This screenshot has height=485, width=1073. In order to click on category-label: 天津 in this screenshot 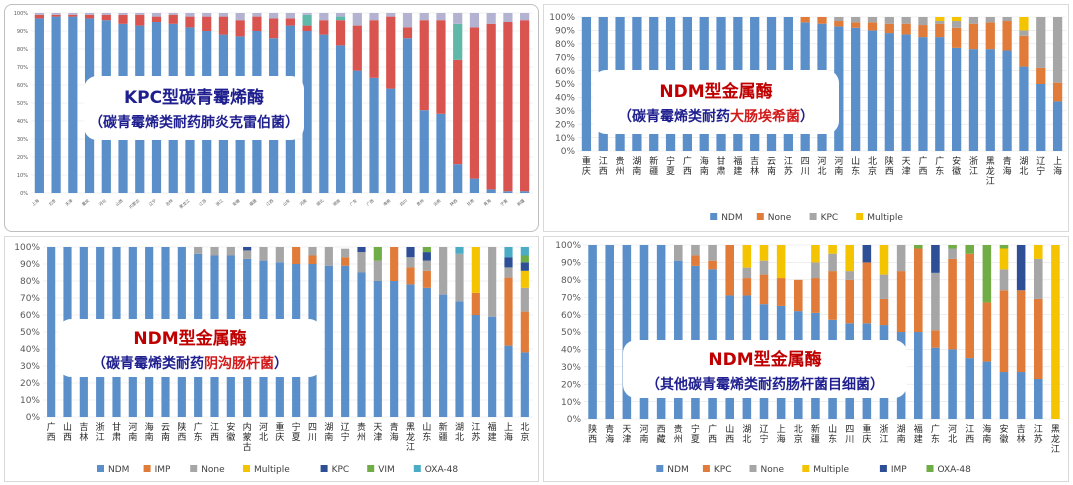, I will do `click(906, 167)`.